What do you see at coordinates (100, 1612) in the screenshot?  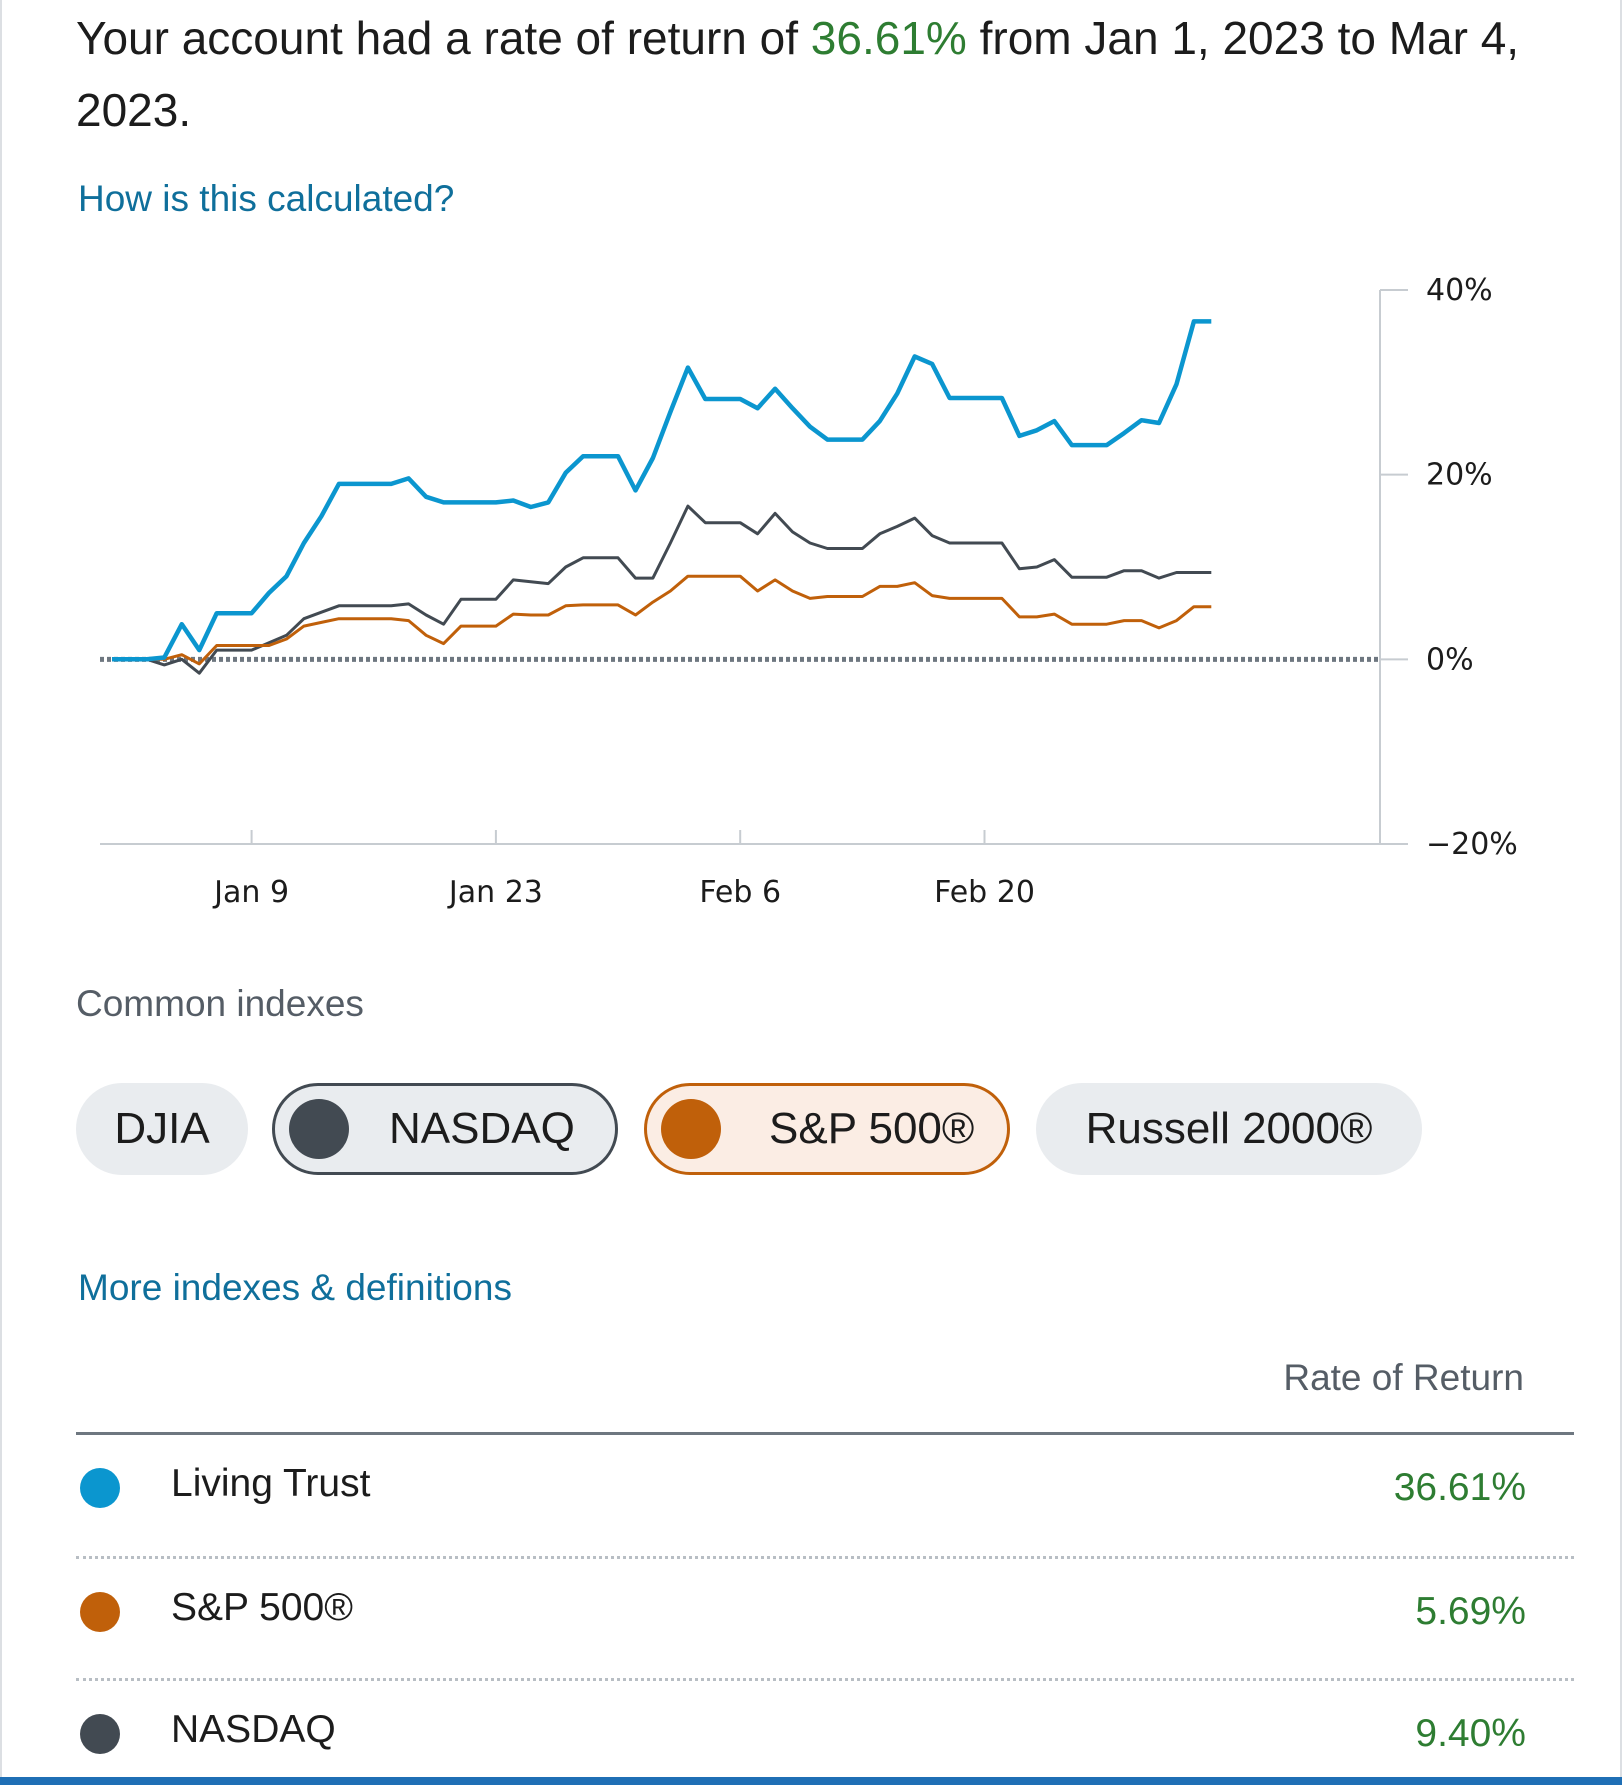 I see `sp500-row-color-dot` at bounding box center [100, 1612].